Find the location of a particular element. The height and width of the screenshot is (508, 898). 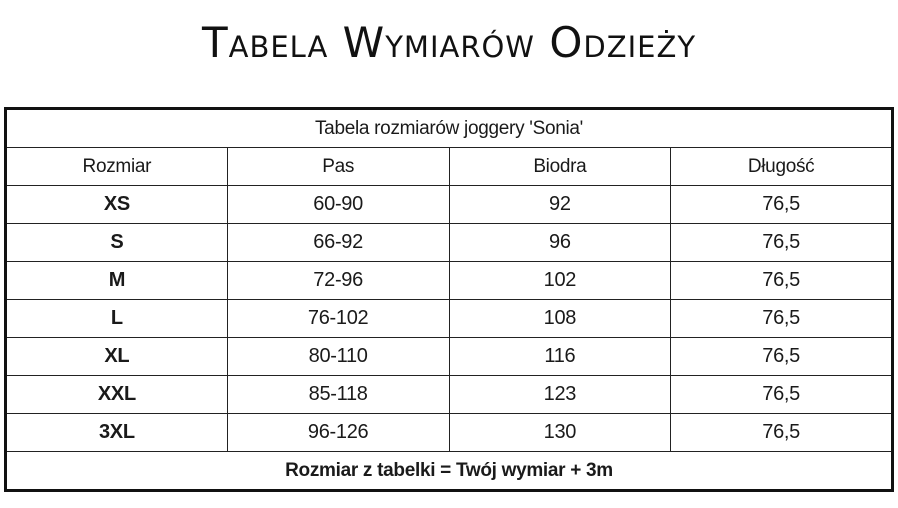

table-row: XXL 85-118 123 76,5 is located at coordinates (449, 394).